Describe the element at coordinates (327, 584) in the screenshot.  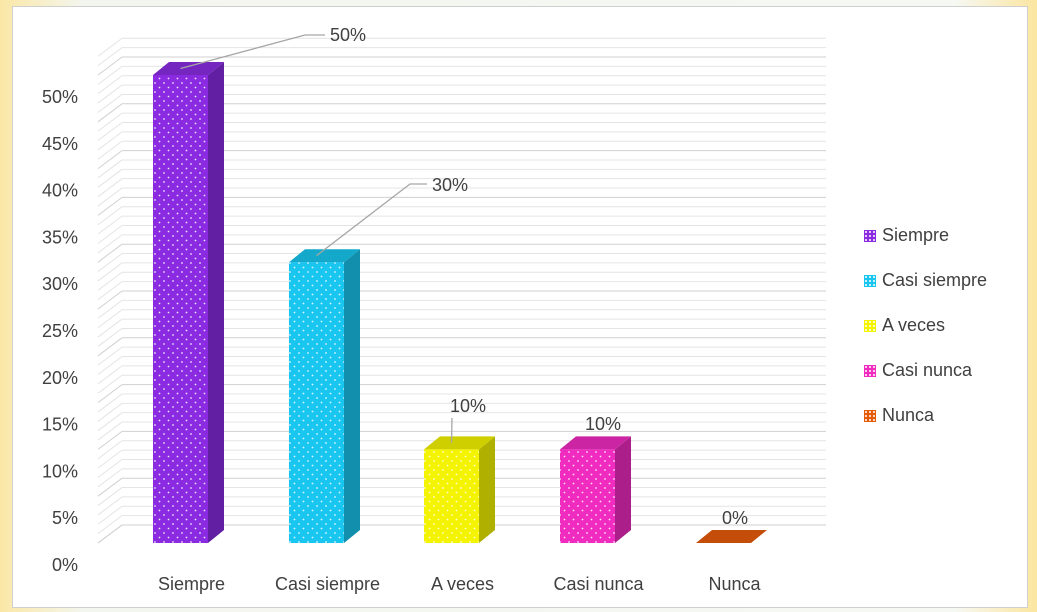
I see `x-tick-label: Casi siempre` at that location.